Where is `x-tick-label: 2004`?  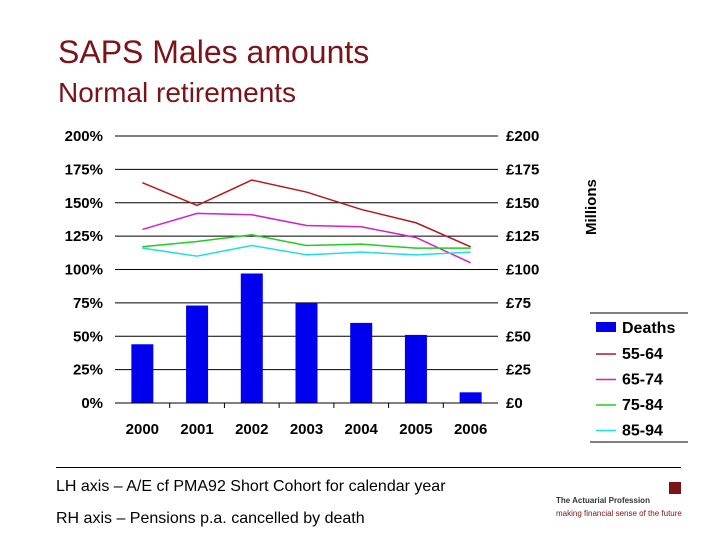 x-tick-label: 2004 is located at coordinates (362, 429).